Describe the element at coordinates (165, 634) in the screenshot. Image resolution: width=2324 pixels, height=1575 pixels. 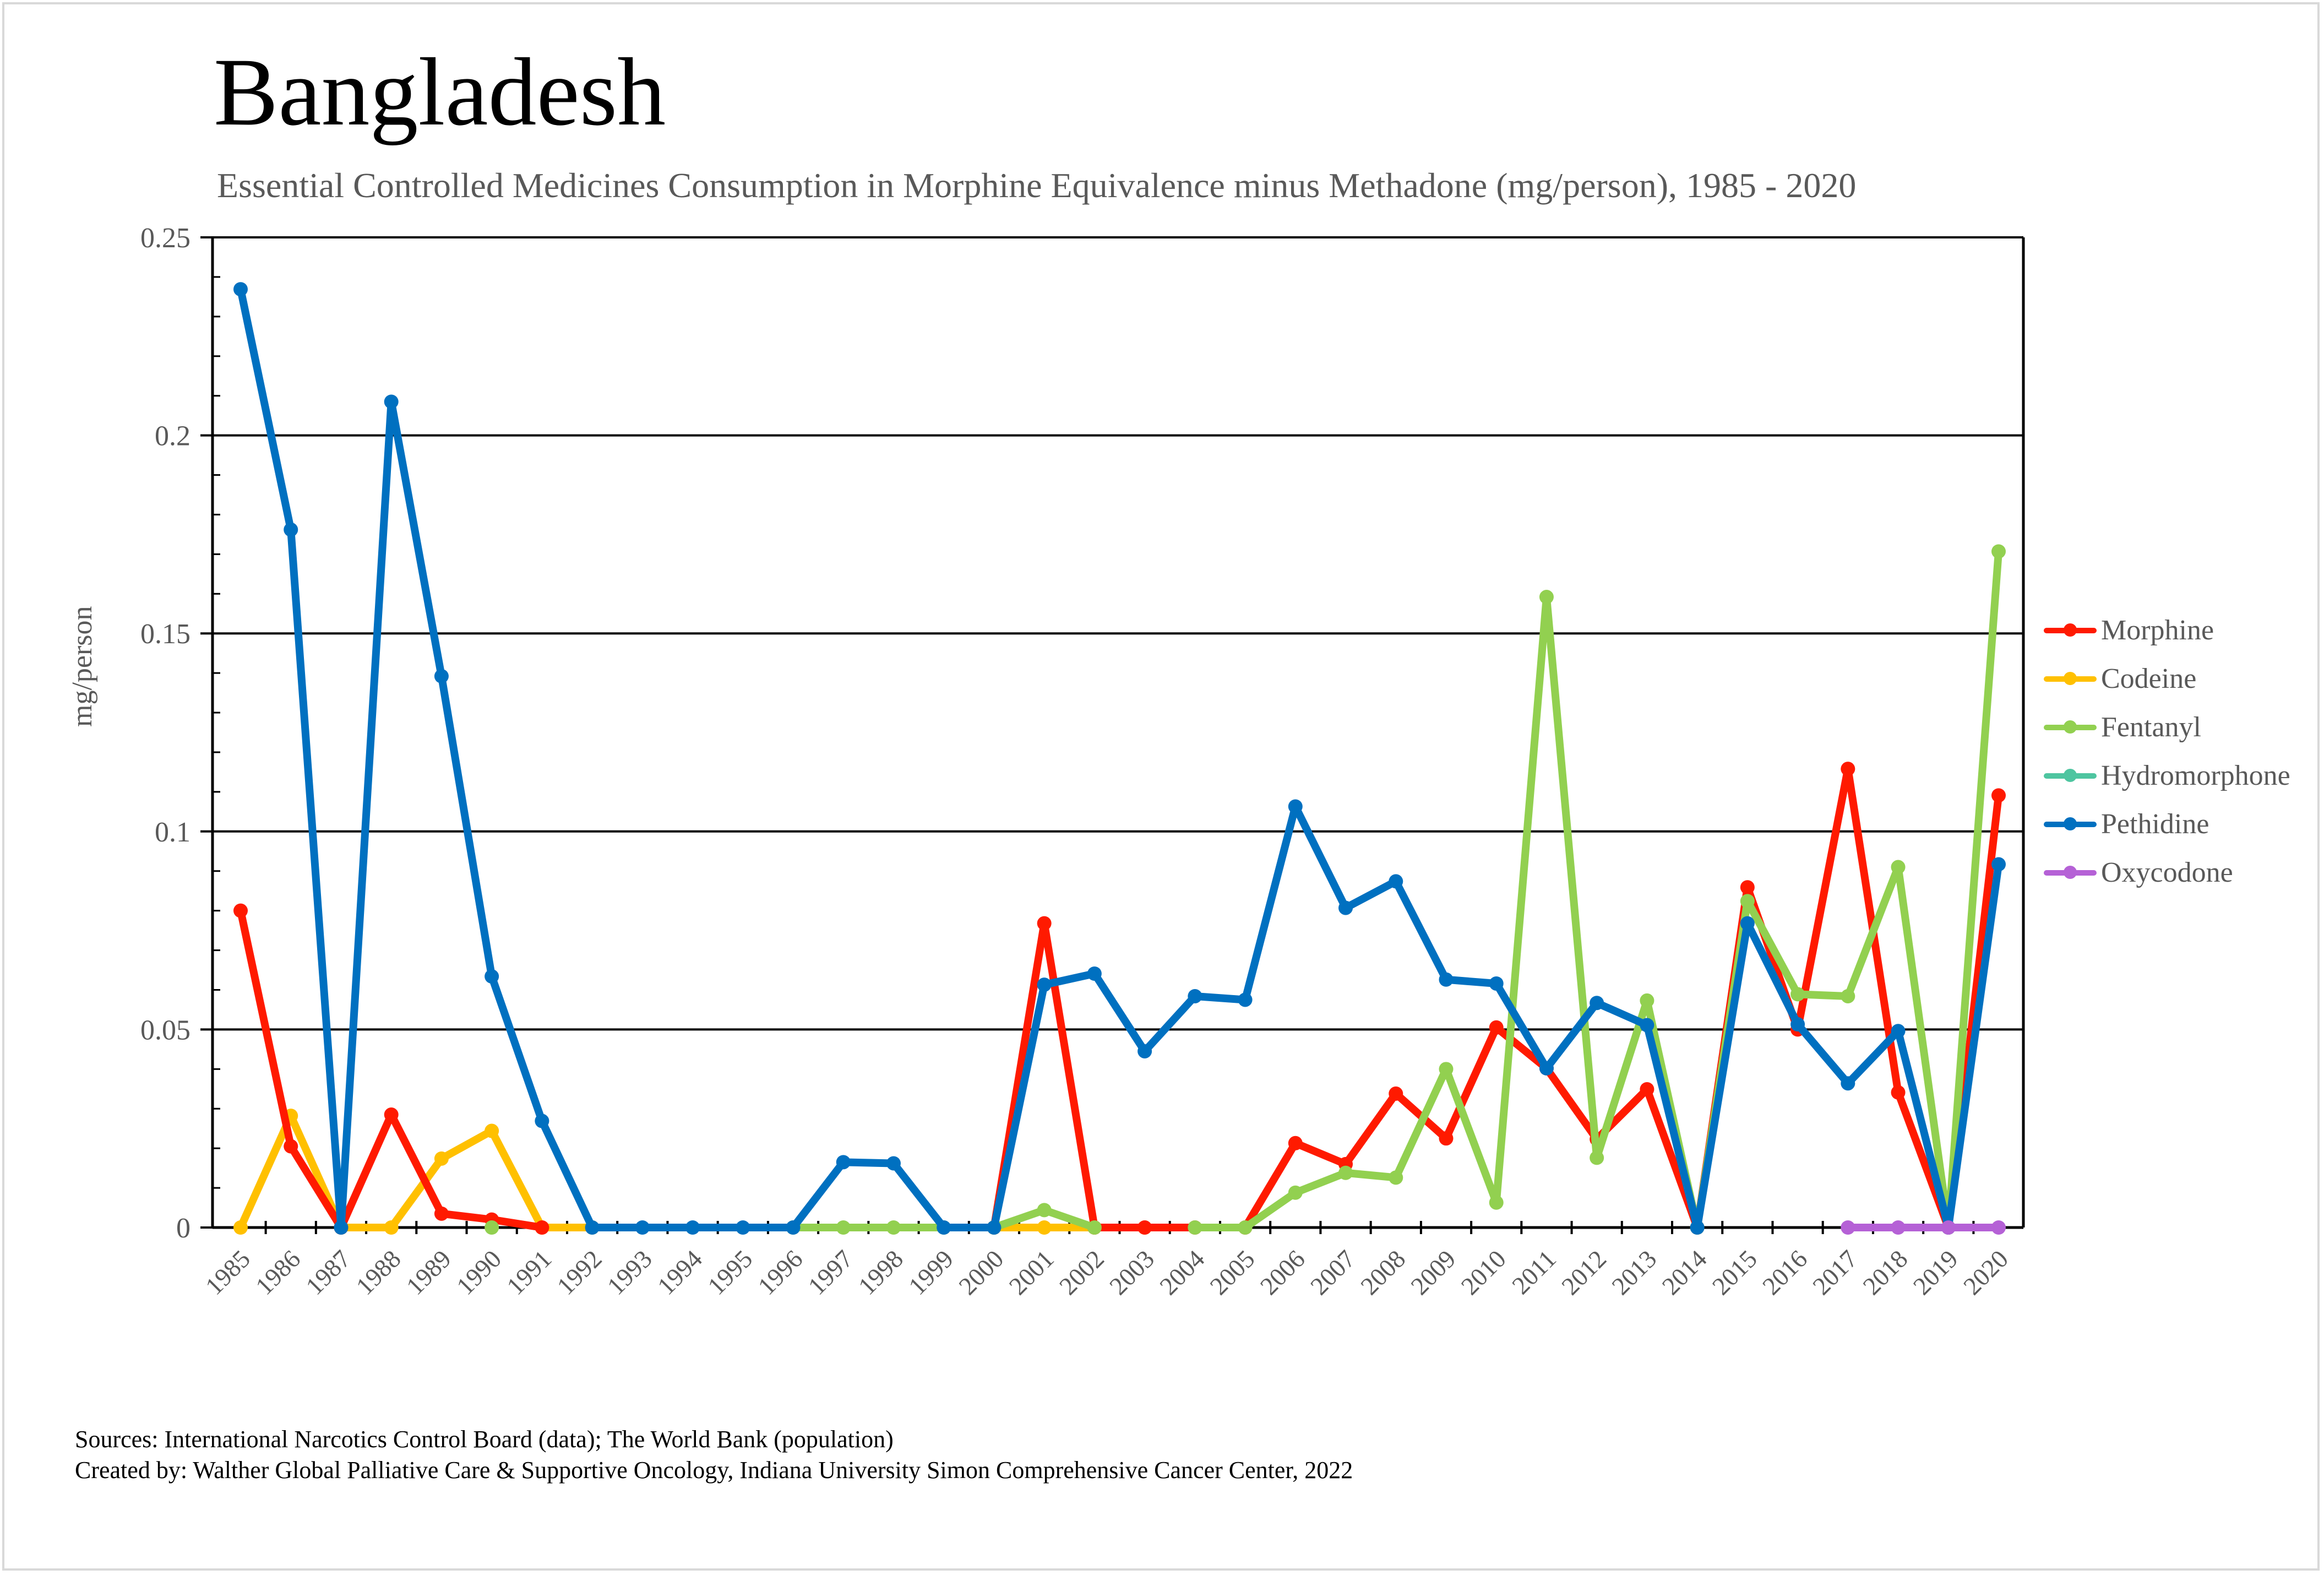
I see `y-tick-label: 0.15` at that location.